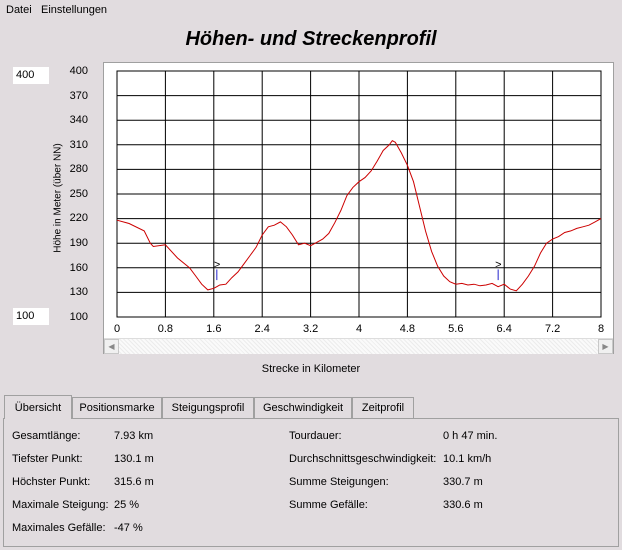  Describe the element at coordinates (311, 39) in the screenshot. I see `page-title: Höhen- und Streckenprofil` at that location.